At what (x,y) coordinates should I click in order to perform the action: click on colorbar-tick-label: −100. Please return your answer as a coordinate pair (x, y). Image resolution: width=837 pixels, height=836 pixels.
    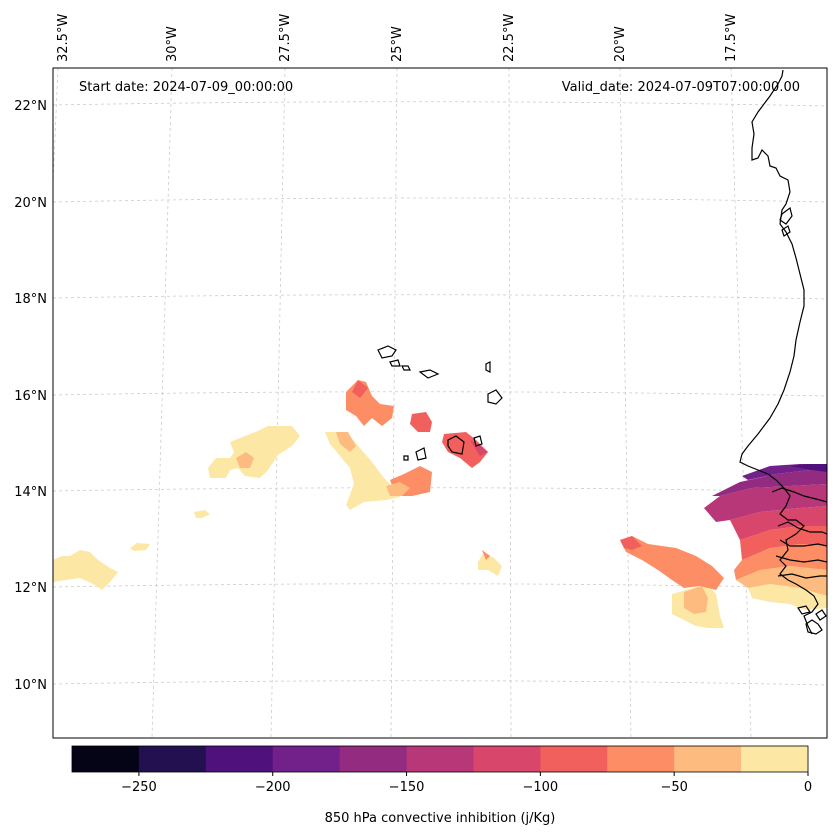
    Looking at the image, I should click on (541, 787).